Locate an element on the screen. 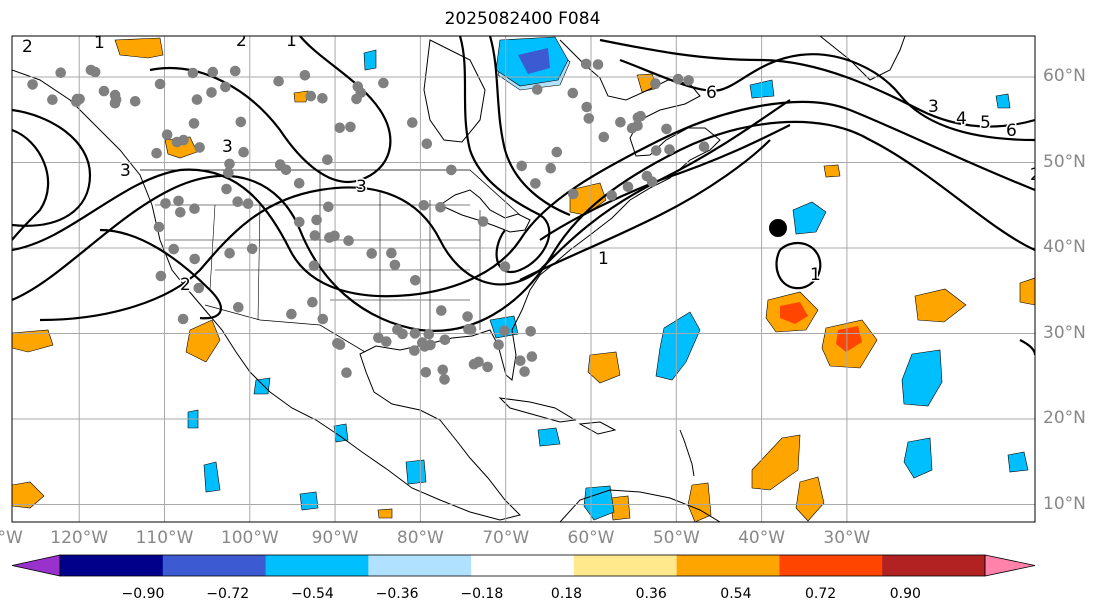 The width and height of the screenshot is (1105, 615). colorbar-tick-label: −0.72 is located at coordinates (228, 594).